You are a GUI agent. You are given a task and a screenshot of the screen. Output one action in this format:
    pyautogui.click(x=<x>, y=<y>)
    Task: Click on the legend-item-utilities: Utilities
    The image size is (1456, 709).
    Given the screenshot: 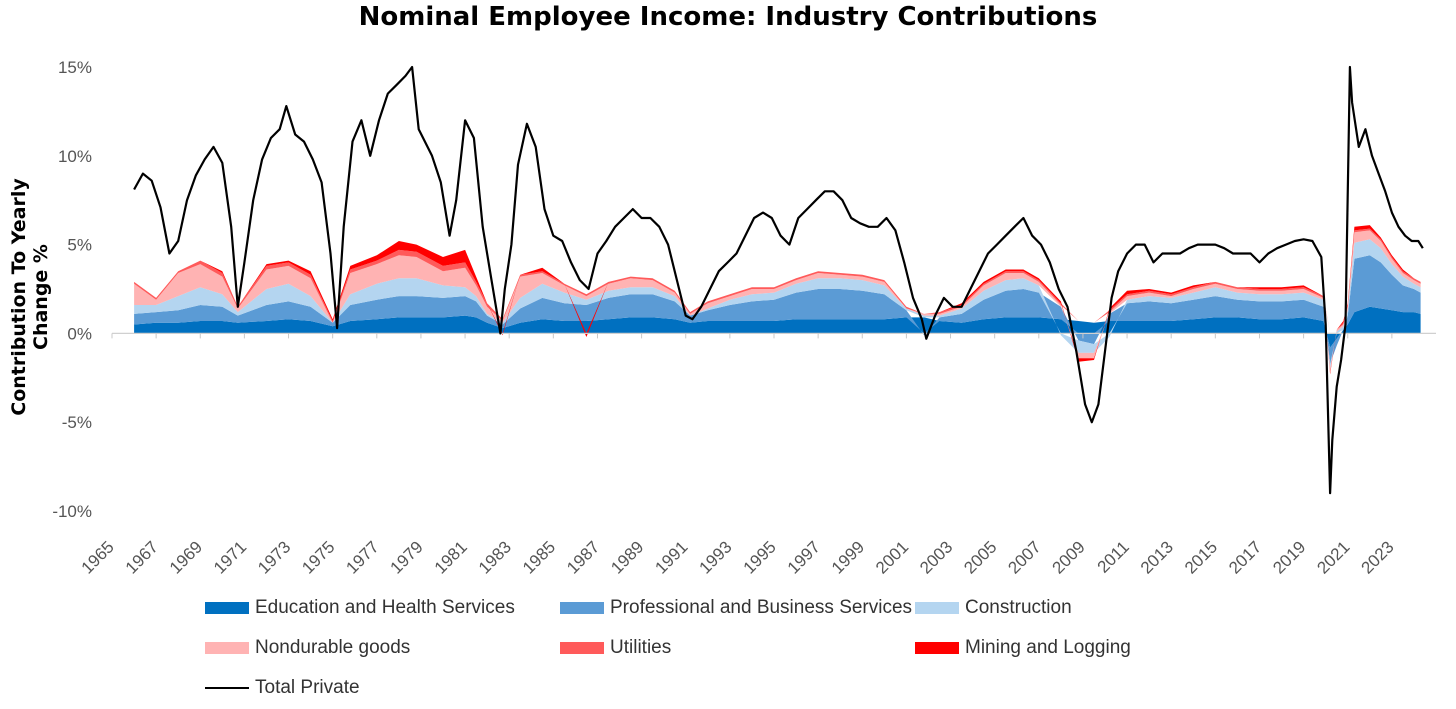 What is the action you would take?
    pyautogui.click(x=615, y=648)
    